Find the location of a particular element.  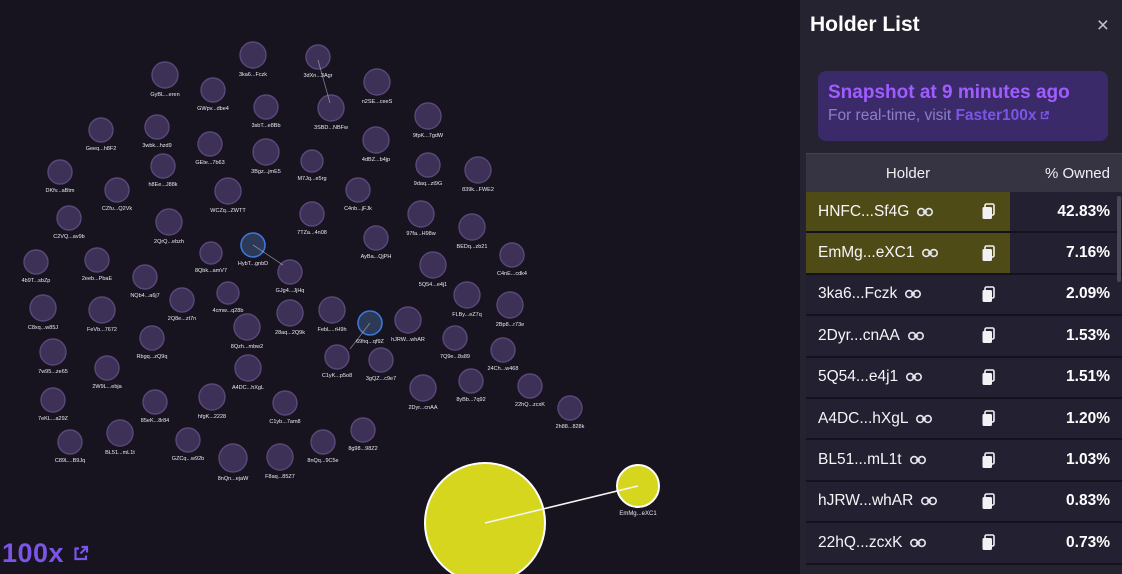

holder-address-cell: 2Dyr...cnAA is located at coordinates (908, 335).